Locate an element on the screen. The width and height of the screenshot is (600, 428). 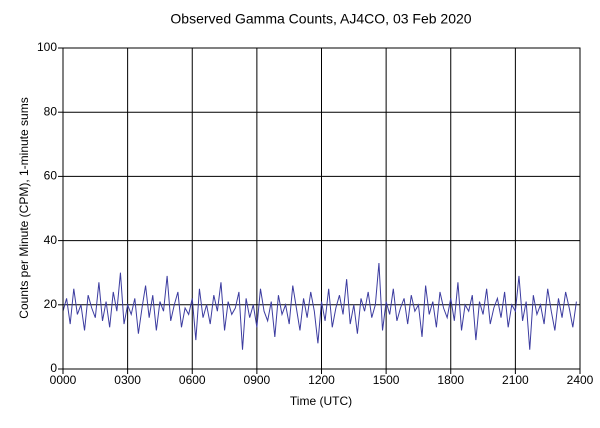
x-tick-label: 1200 is located at coordinates (321, 380).